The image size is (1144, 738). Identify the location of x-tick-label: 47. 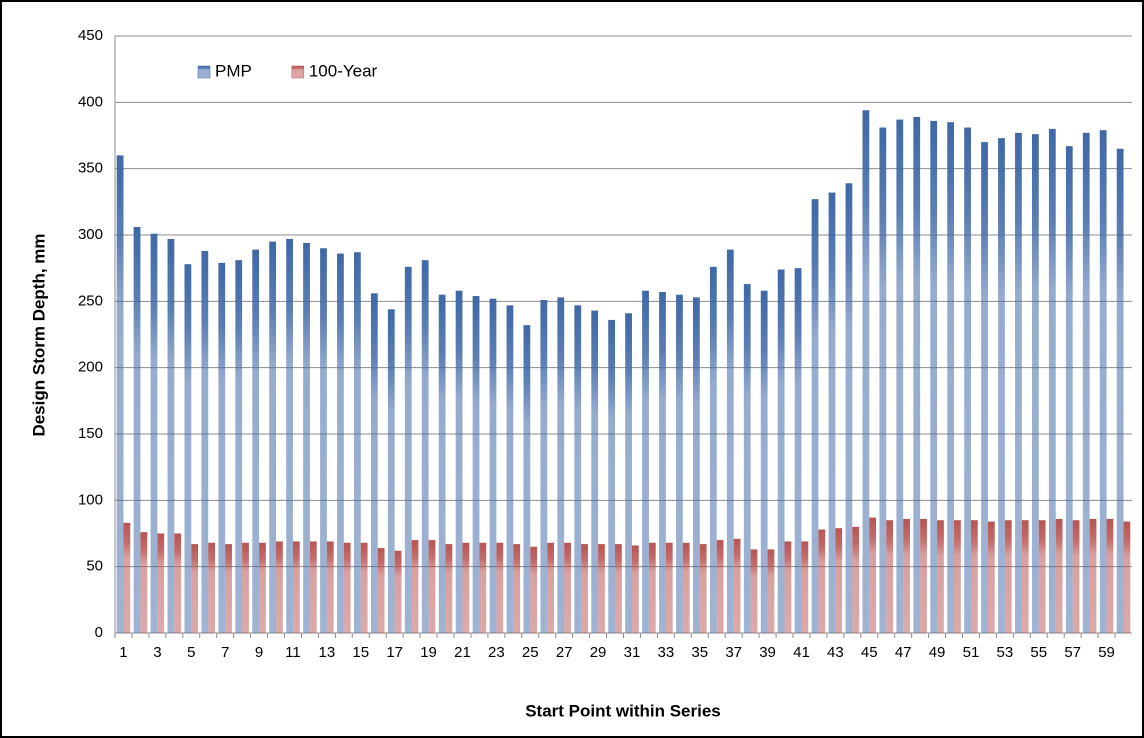
(903, 652).